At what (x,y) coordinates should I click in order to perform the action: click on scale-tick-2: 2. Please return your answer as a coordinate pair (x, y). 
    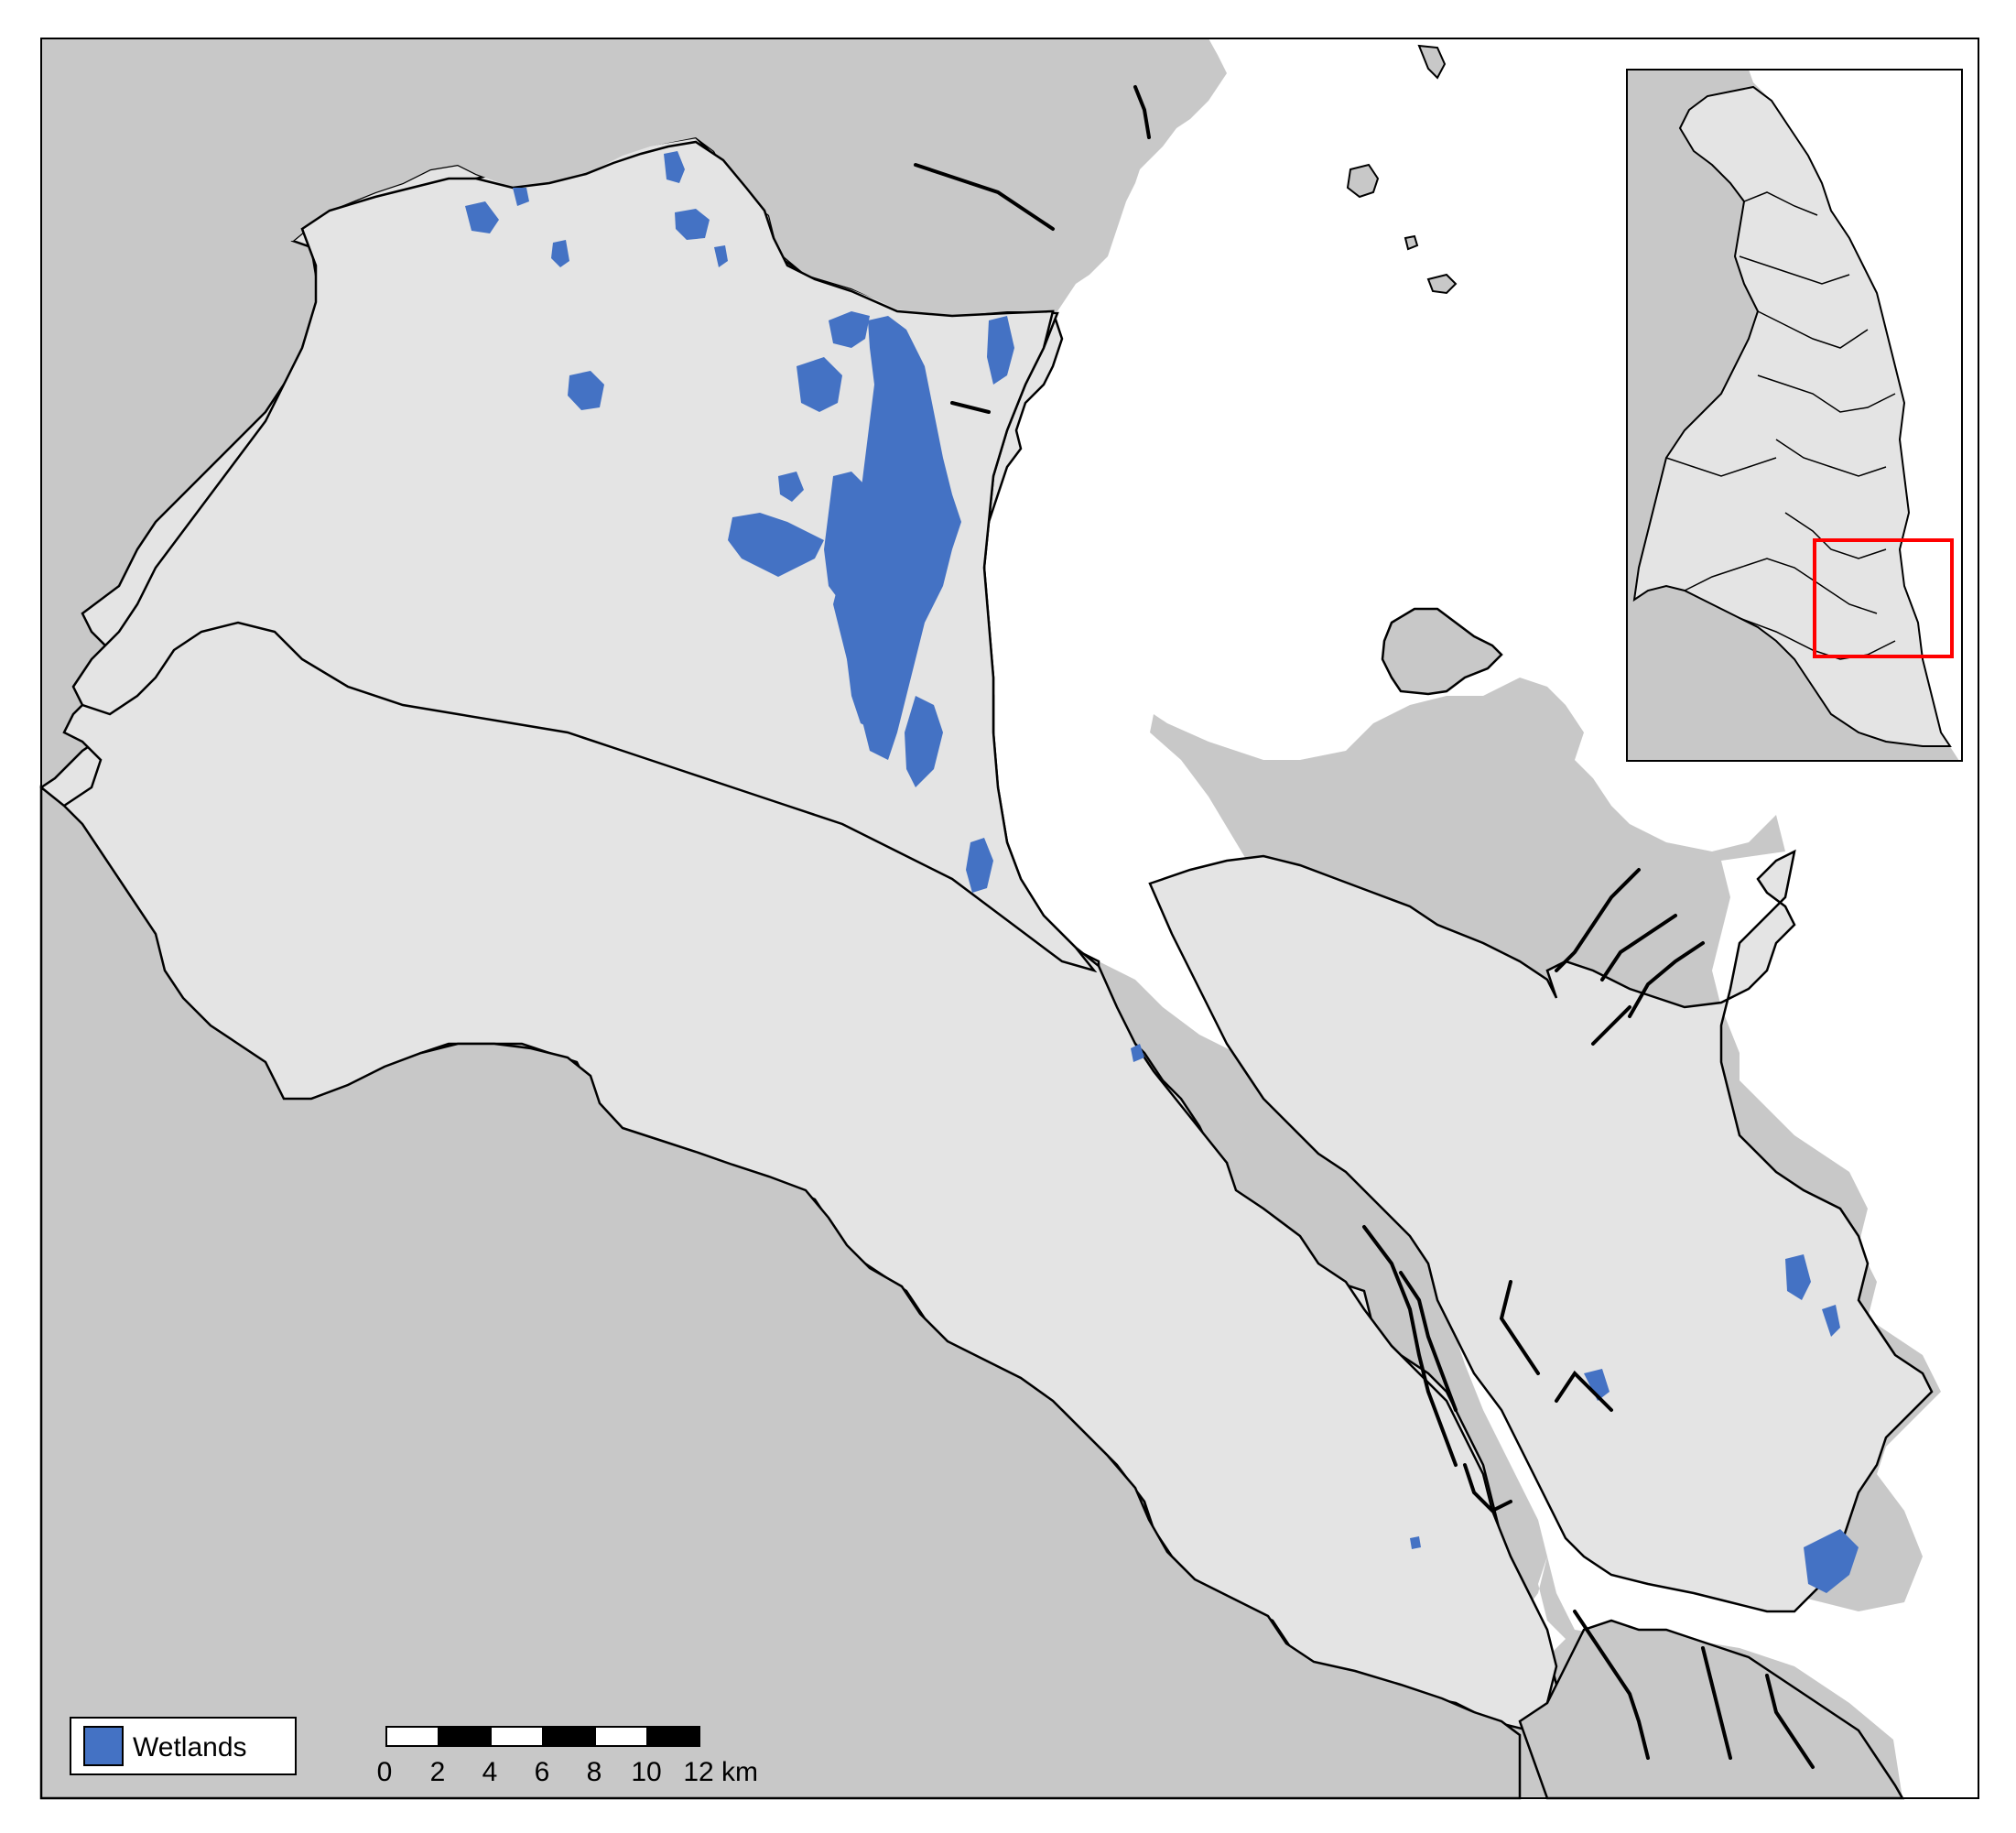
    Looking at the image, I should click on (438, 1772).